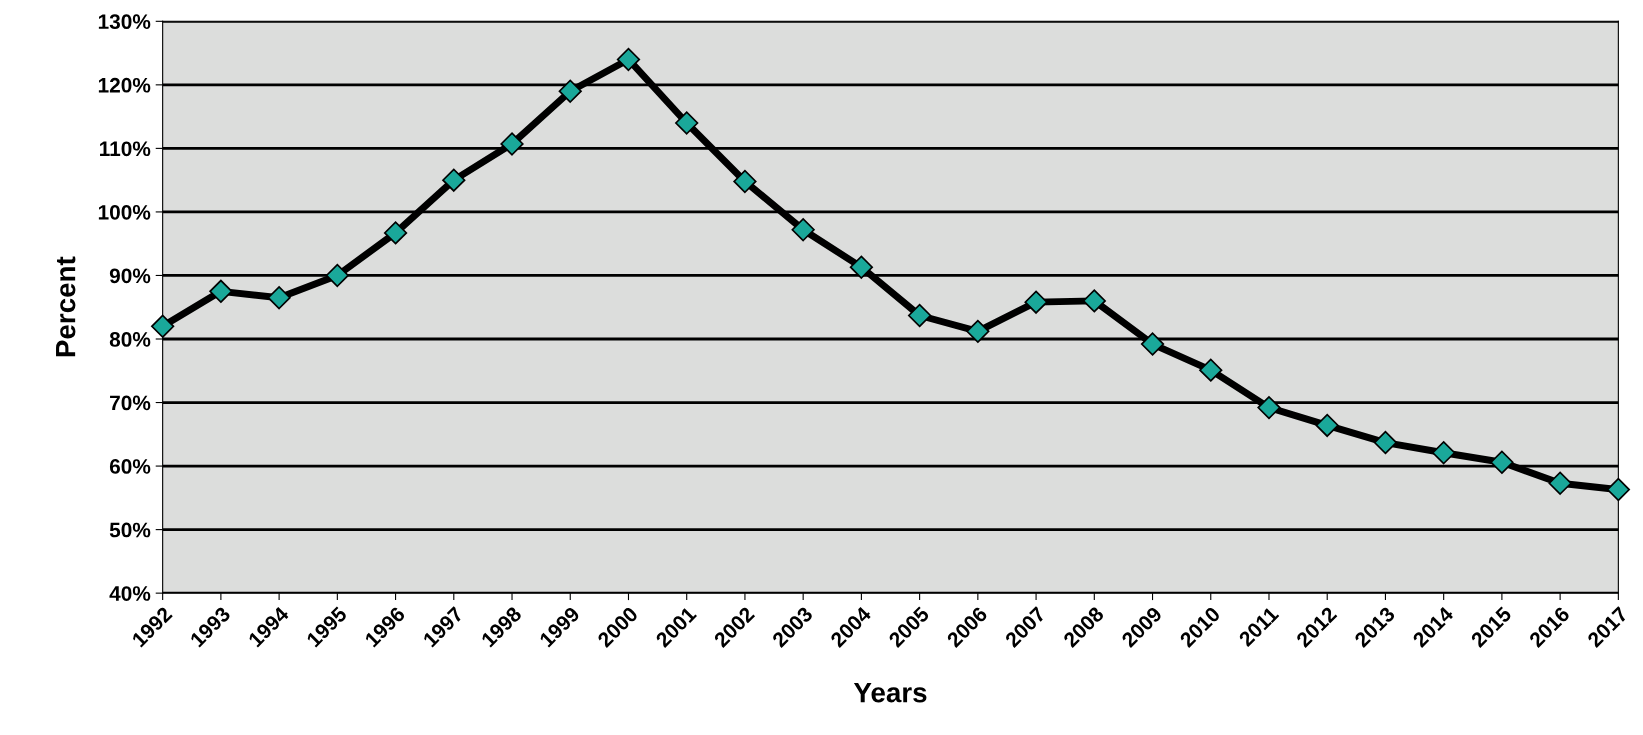 The image size is (1643, 735). What do you see at coordinates (130, 593) in the screenshot?
I see `y-tick-label: 40%` at bounding box center [130, 593].